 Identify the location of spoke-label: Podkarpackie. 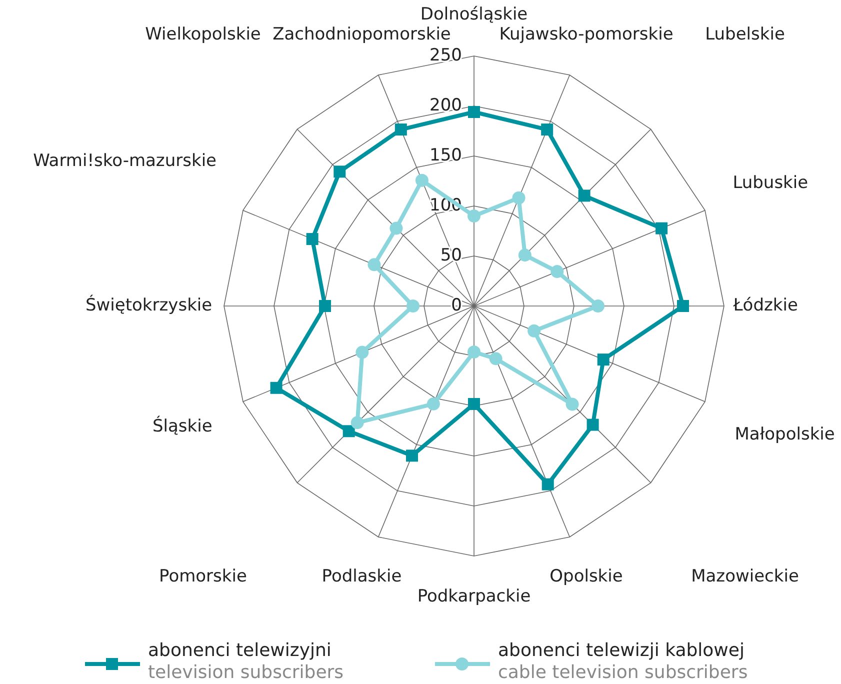
(474, 596).